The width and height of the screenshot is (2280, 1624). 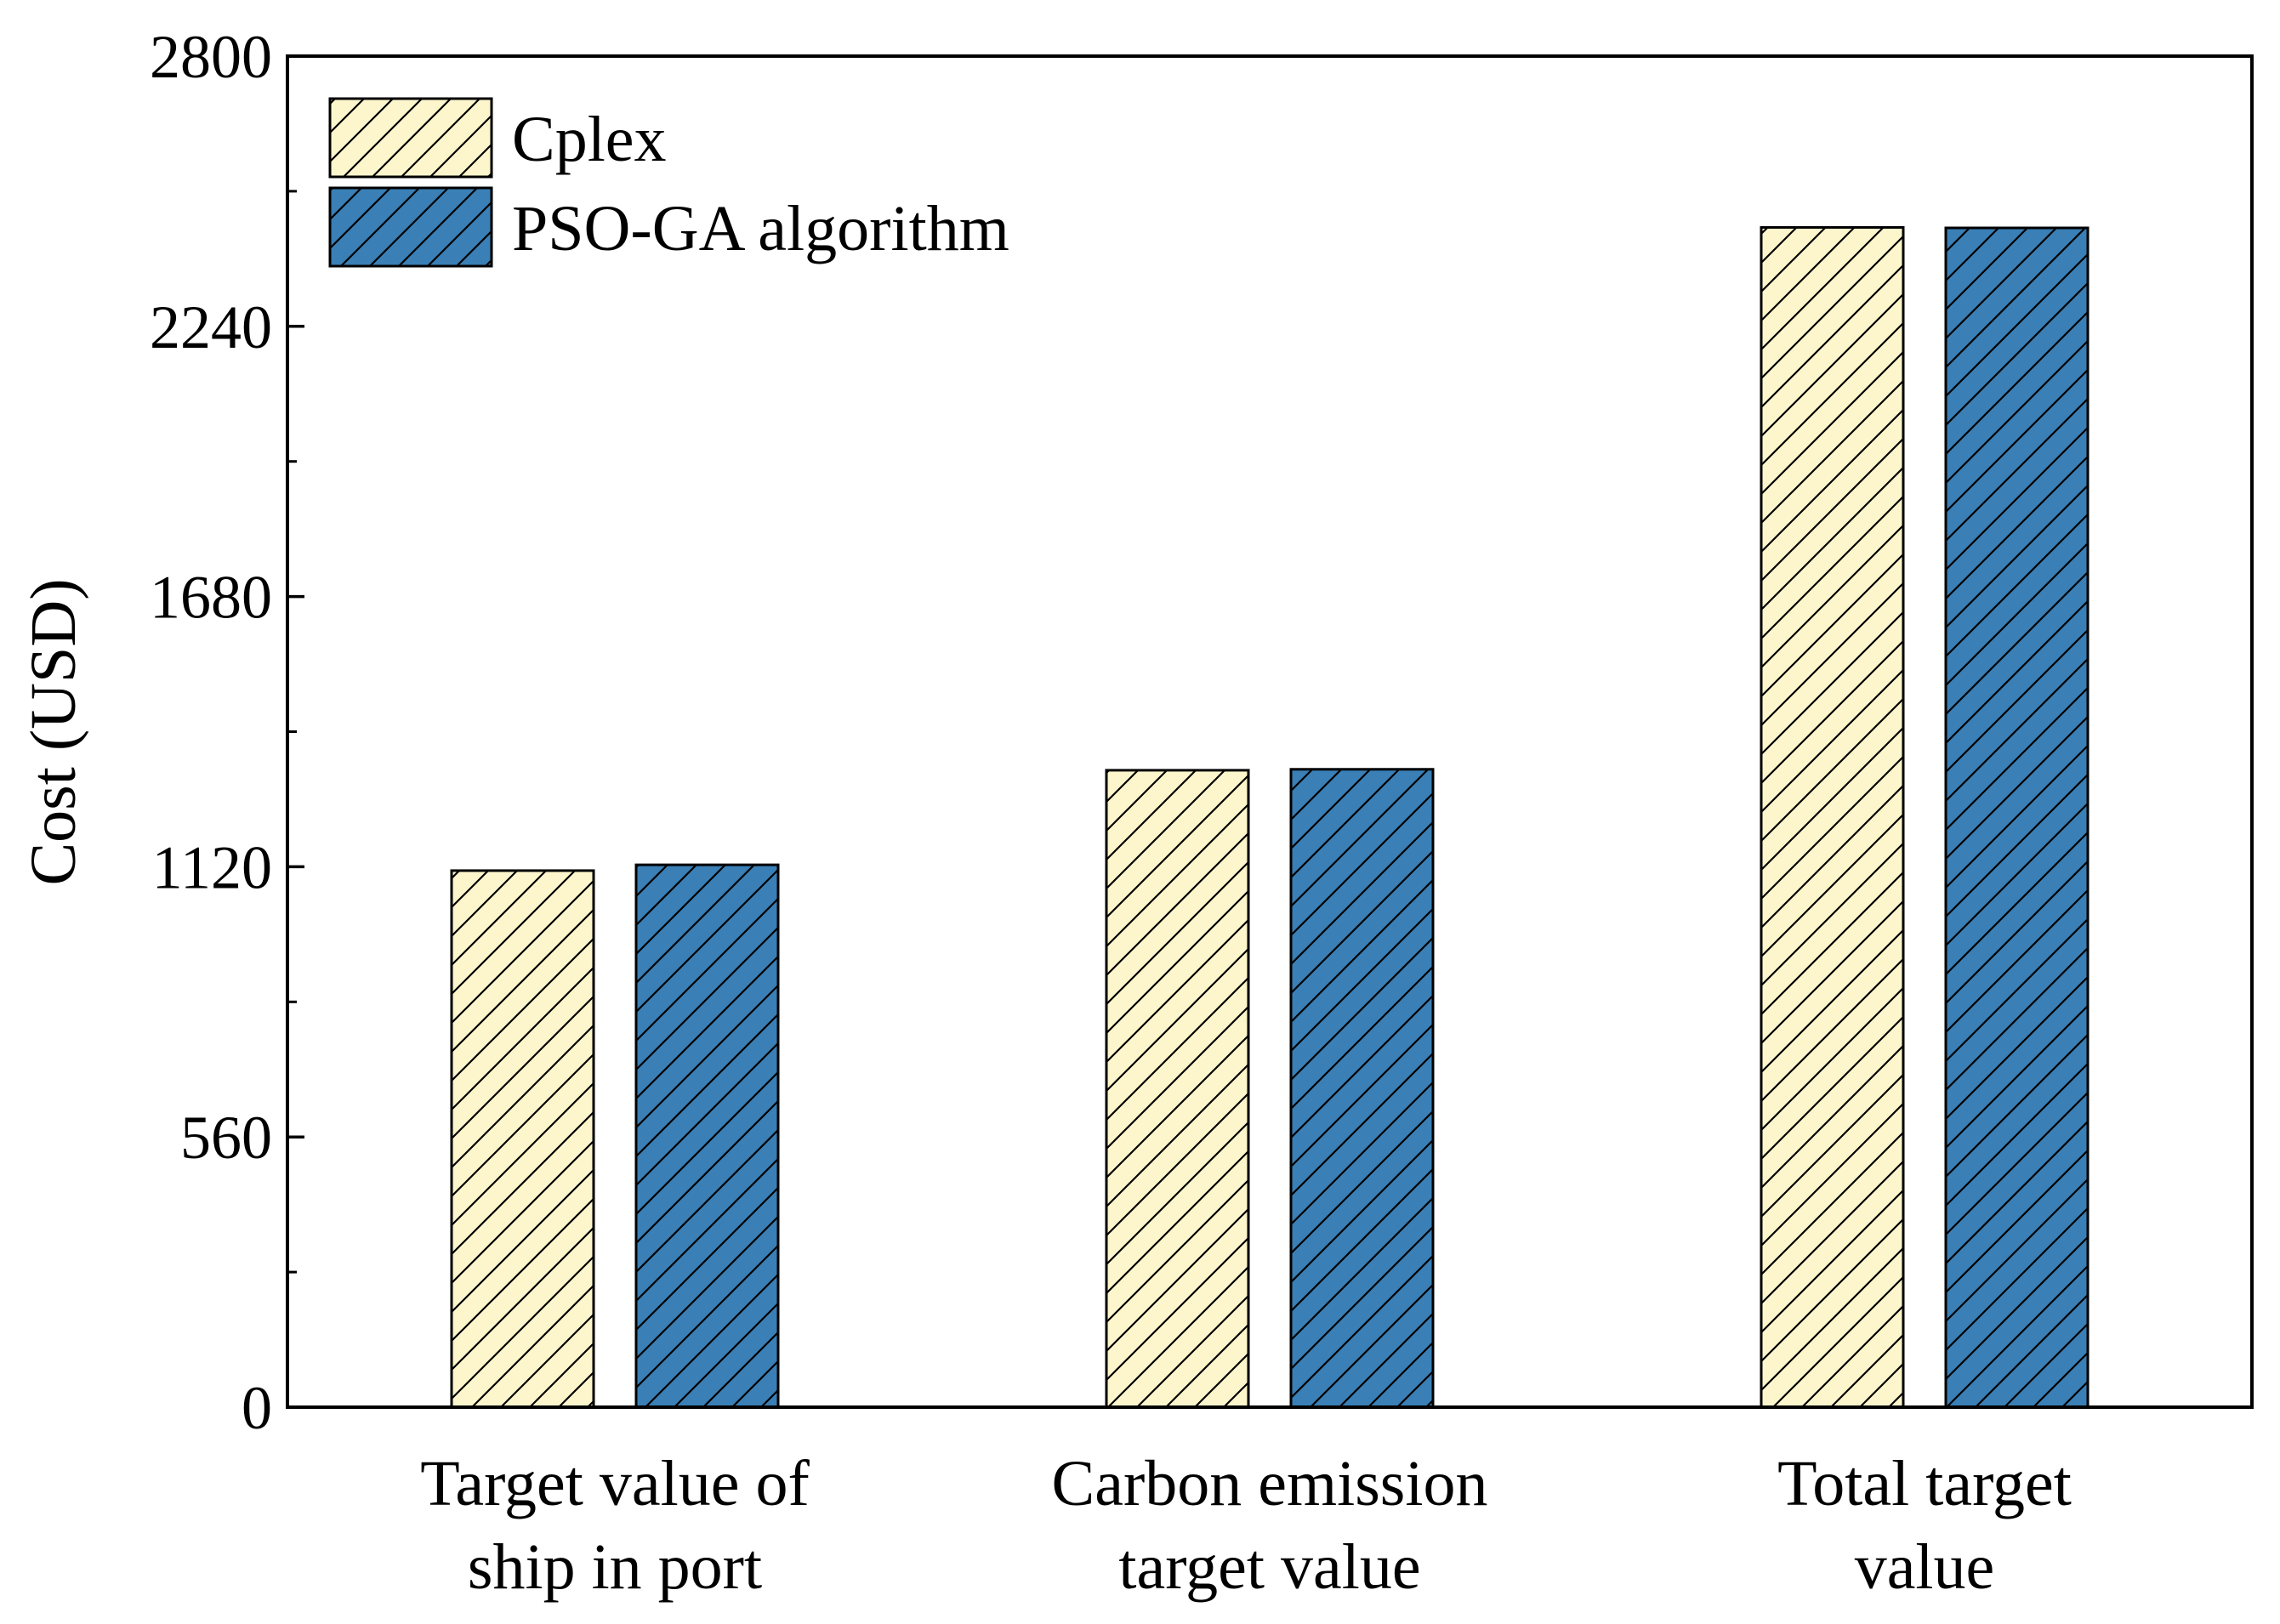 I want to click on legend-item: PSO-GA algorithm, so click(x=668, y=227).